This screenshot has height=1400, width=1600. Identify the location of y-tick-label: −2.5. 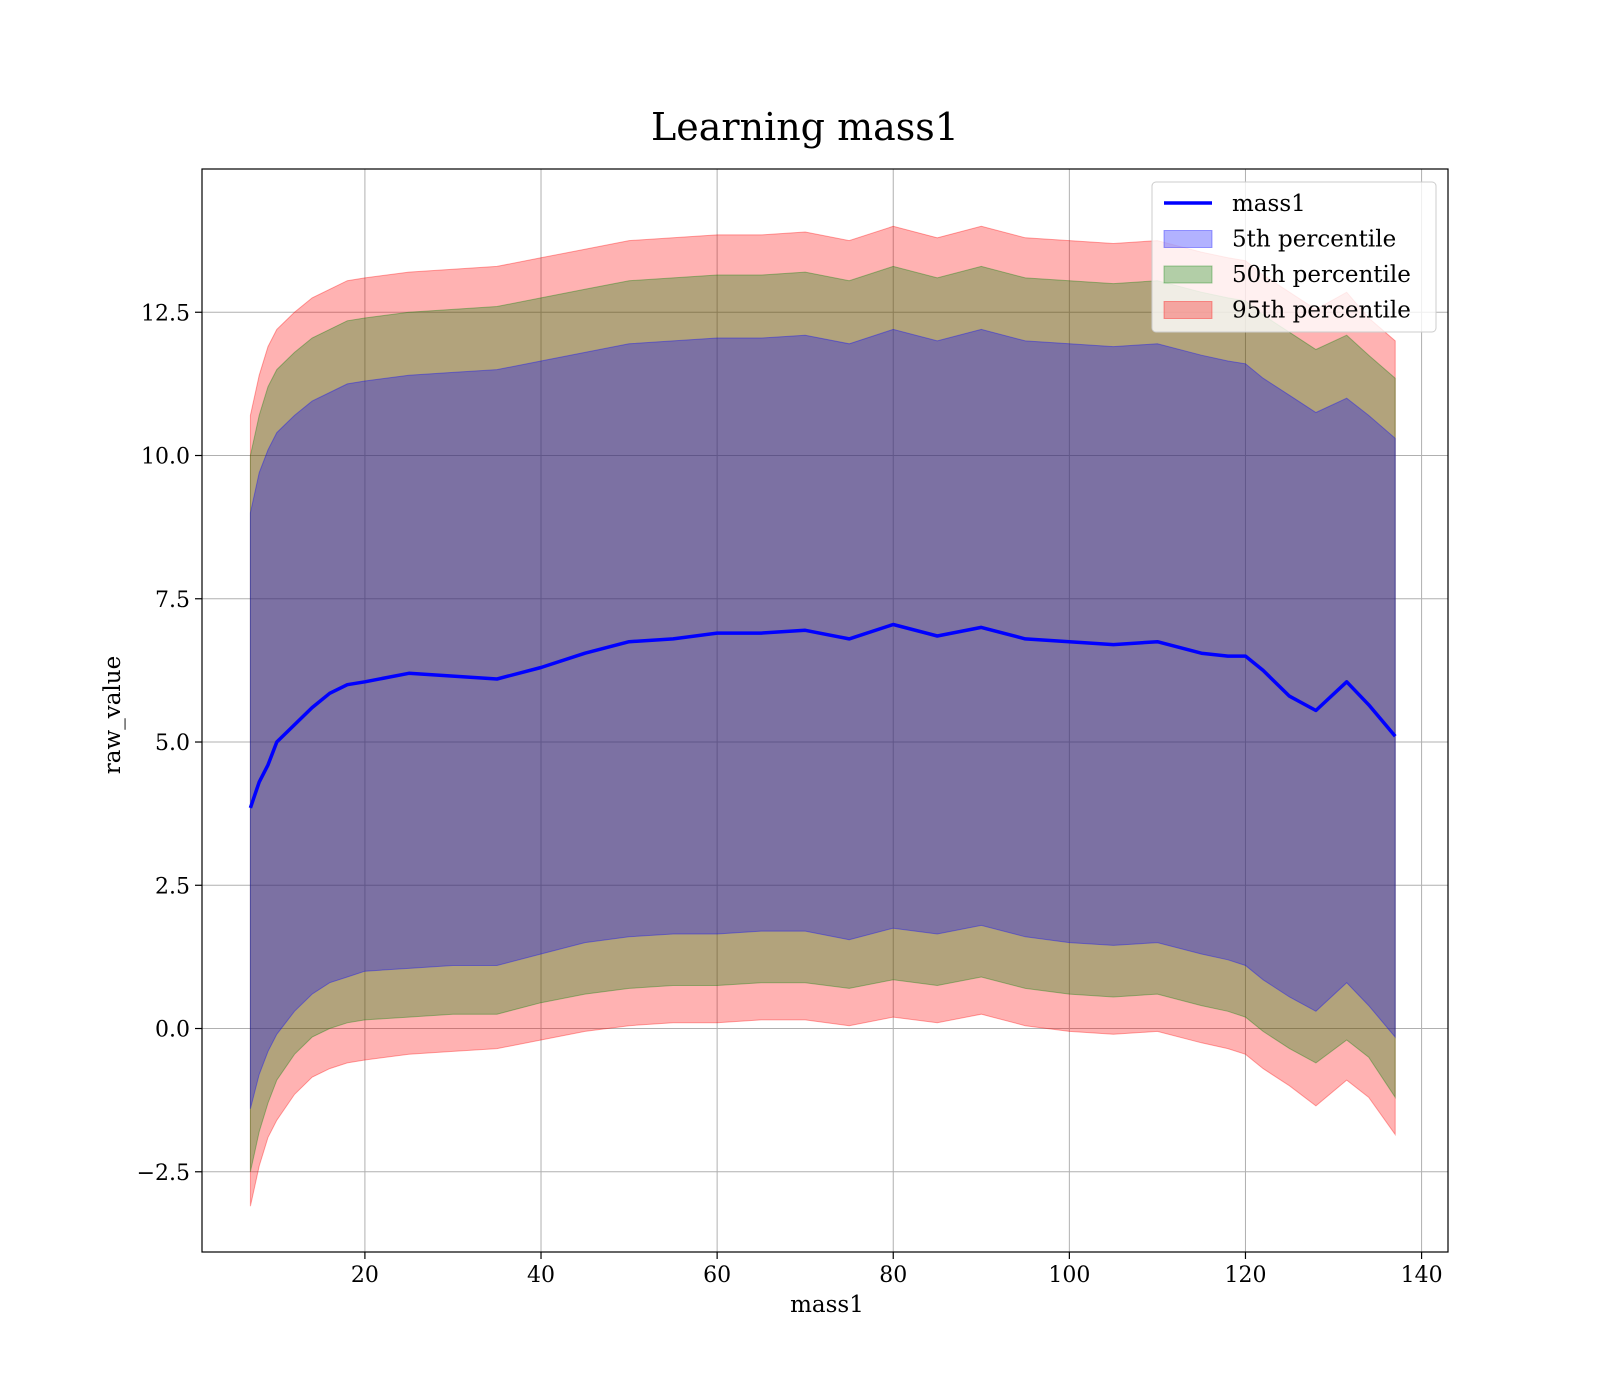
(163, 1173).